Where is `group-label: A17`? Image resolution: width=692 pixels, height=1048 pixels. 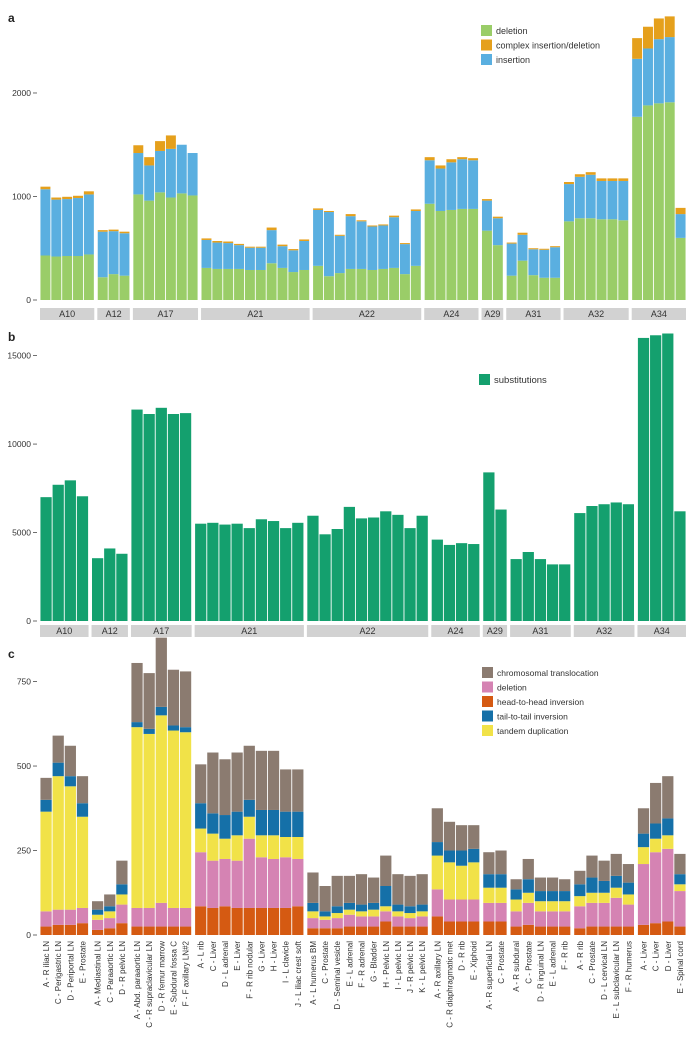 group-label: A17 is located at coordinates (165, 314).